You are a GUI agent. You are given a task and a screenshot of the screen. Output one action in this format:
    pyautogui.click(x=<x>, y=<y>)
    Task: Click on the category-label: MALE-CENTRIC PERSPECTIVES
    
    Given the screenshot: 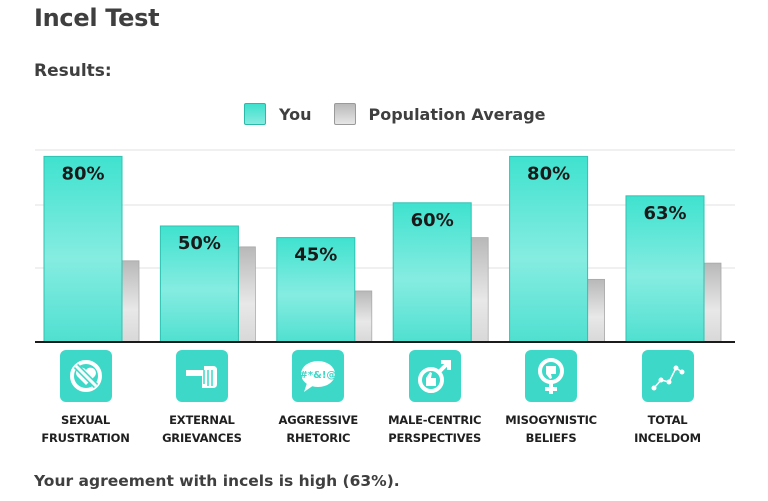 What is the action you would take?
    pyautogui.click(x=435, y=429)
    